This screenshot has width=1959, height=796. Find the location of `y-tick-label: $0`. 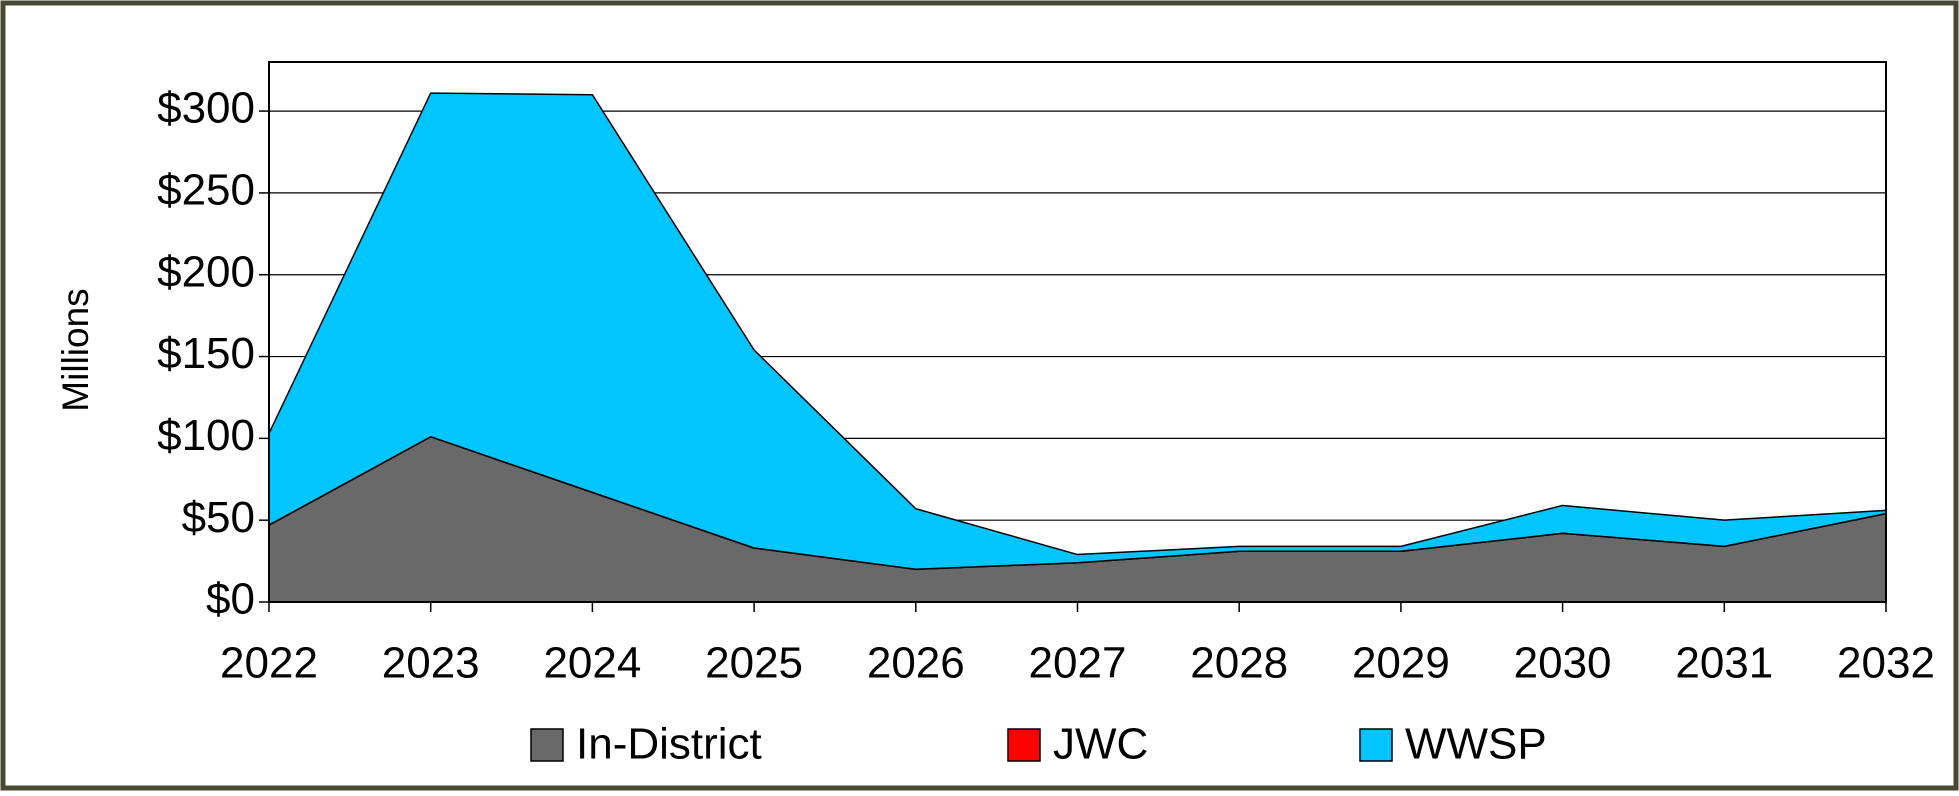

y-tick-label: $0 is located at coordinates (230, 599).